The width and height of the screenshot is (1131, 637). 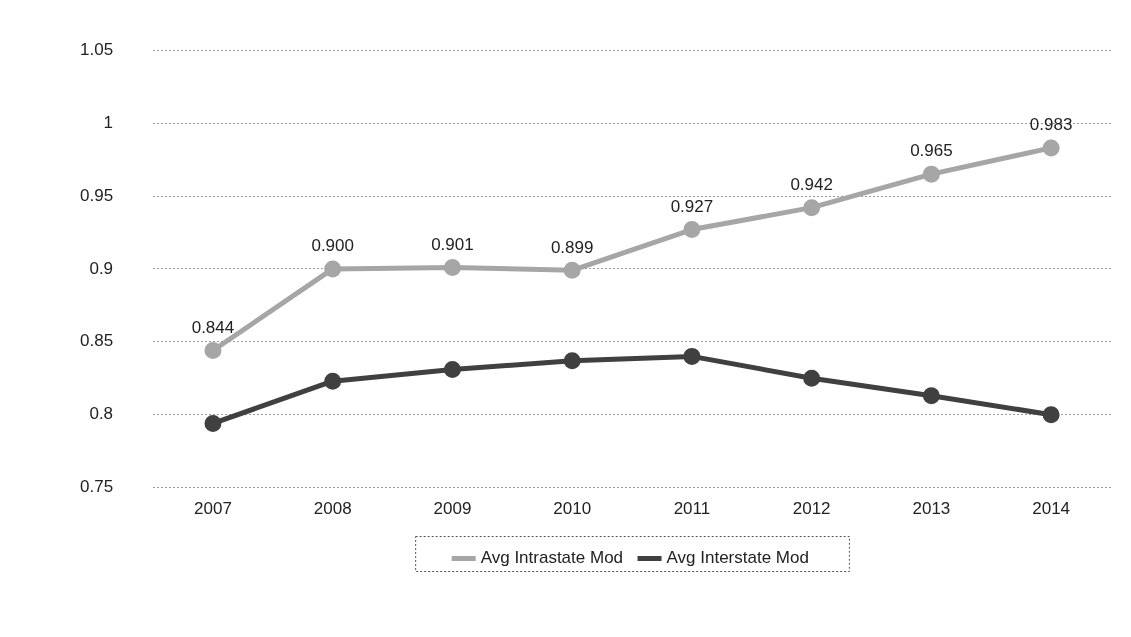 What do you see at coordinates (572, 509) in the screenshot?
I see `x-tick-label: 2010` at bounding box center [572, 509].